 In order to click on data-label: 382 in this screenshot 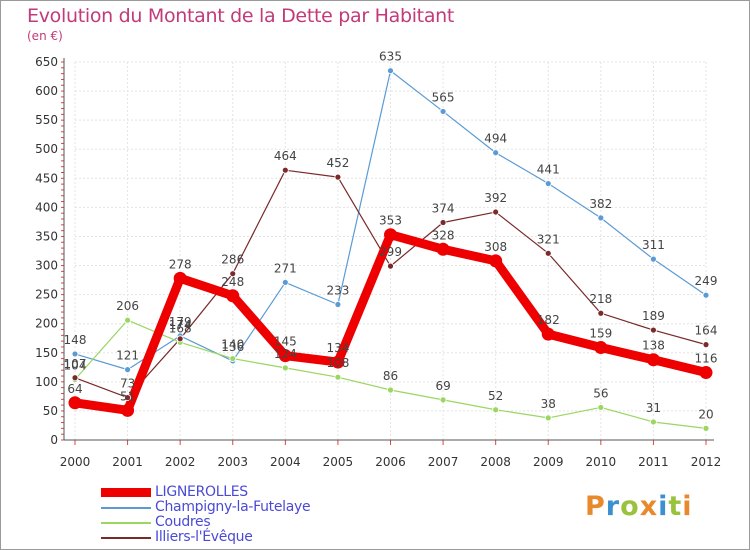, I will do `click(600, 204)`.